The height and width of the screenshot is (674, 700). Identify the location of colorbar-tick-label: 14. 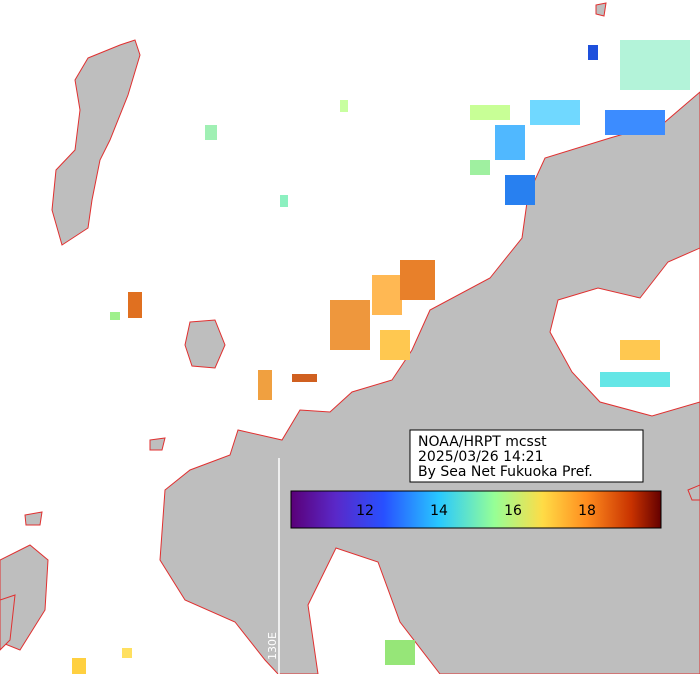
(439, 511).